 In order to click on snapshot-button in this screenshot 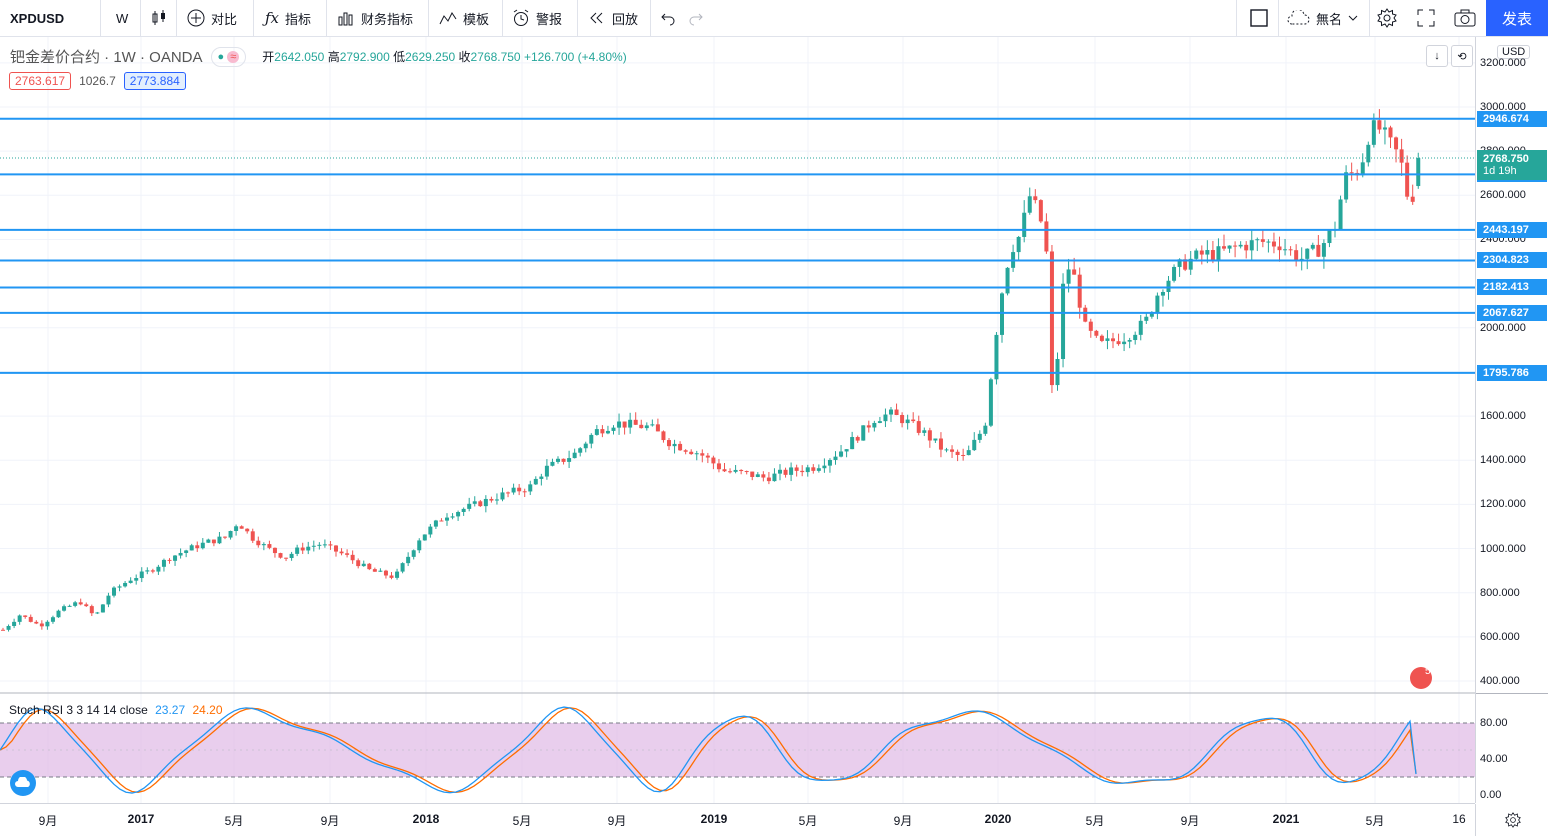, I will do `click(1465, 18)`.